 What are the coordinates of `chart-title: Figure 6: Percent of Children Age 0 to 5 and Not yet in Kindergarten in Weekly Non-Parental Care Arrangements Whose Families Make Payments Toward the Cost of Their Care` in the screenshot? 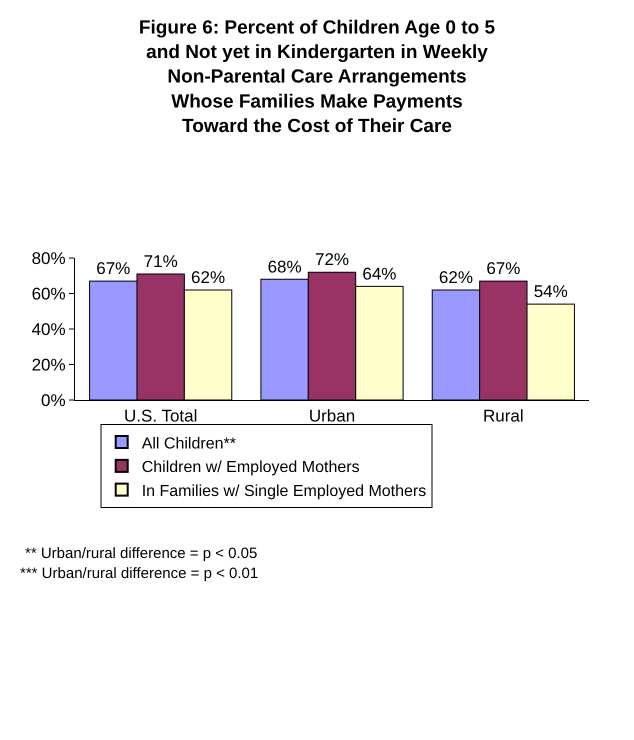 It's located at (317, 77).